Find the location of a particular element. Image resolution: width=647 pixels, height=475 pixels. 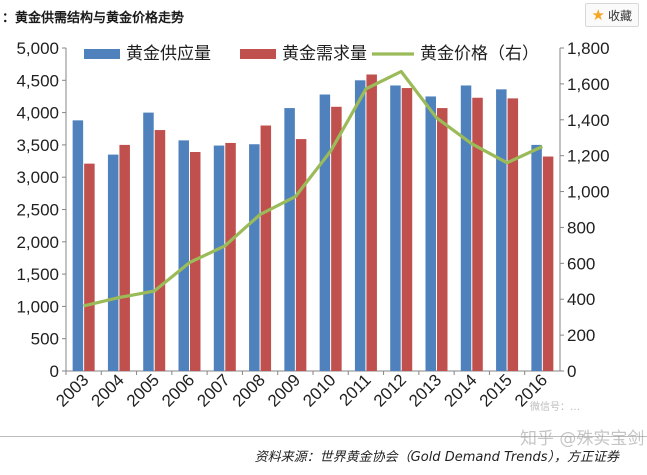

right-tick-label: 1,600 is located at coordinates (588, 84).